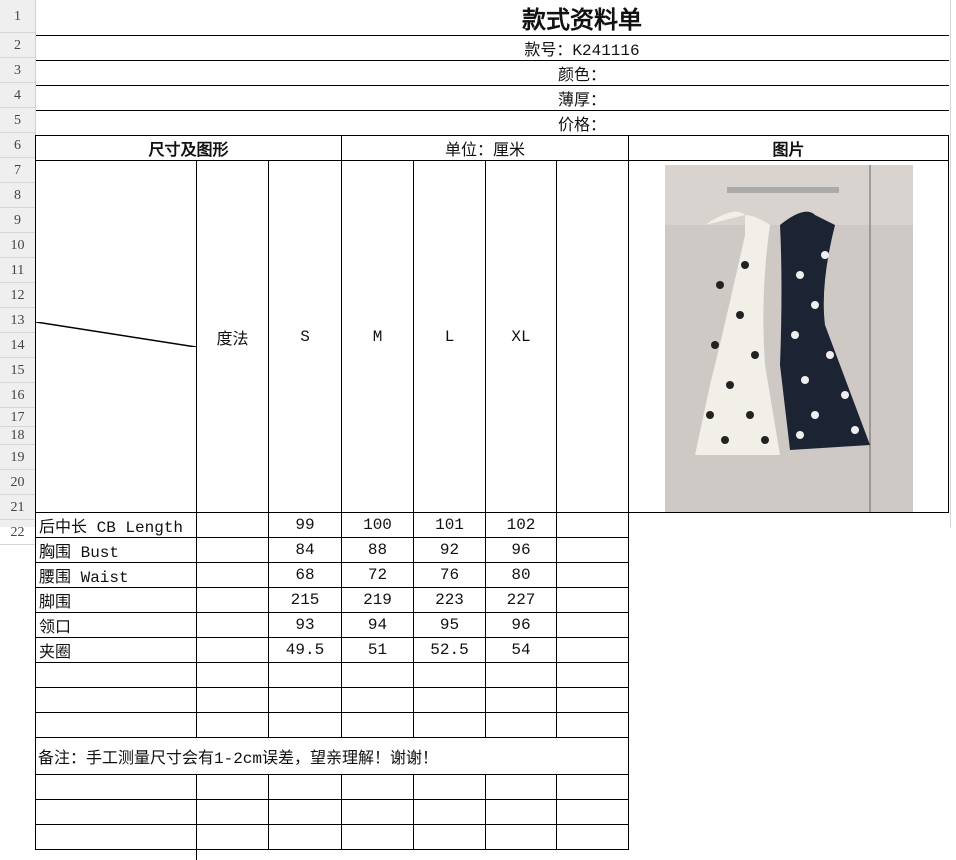 The height and width of the screenshot is (860, 956). Describe the element at coordinates (17, 345) in the screenshot. I see `row-header: 14` at that location.